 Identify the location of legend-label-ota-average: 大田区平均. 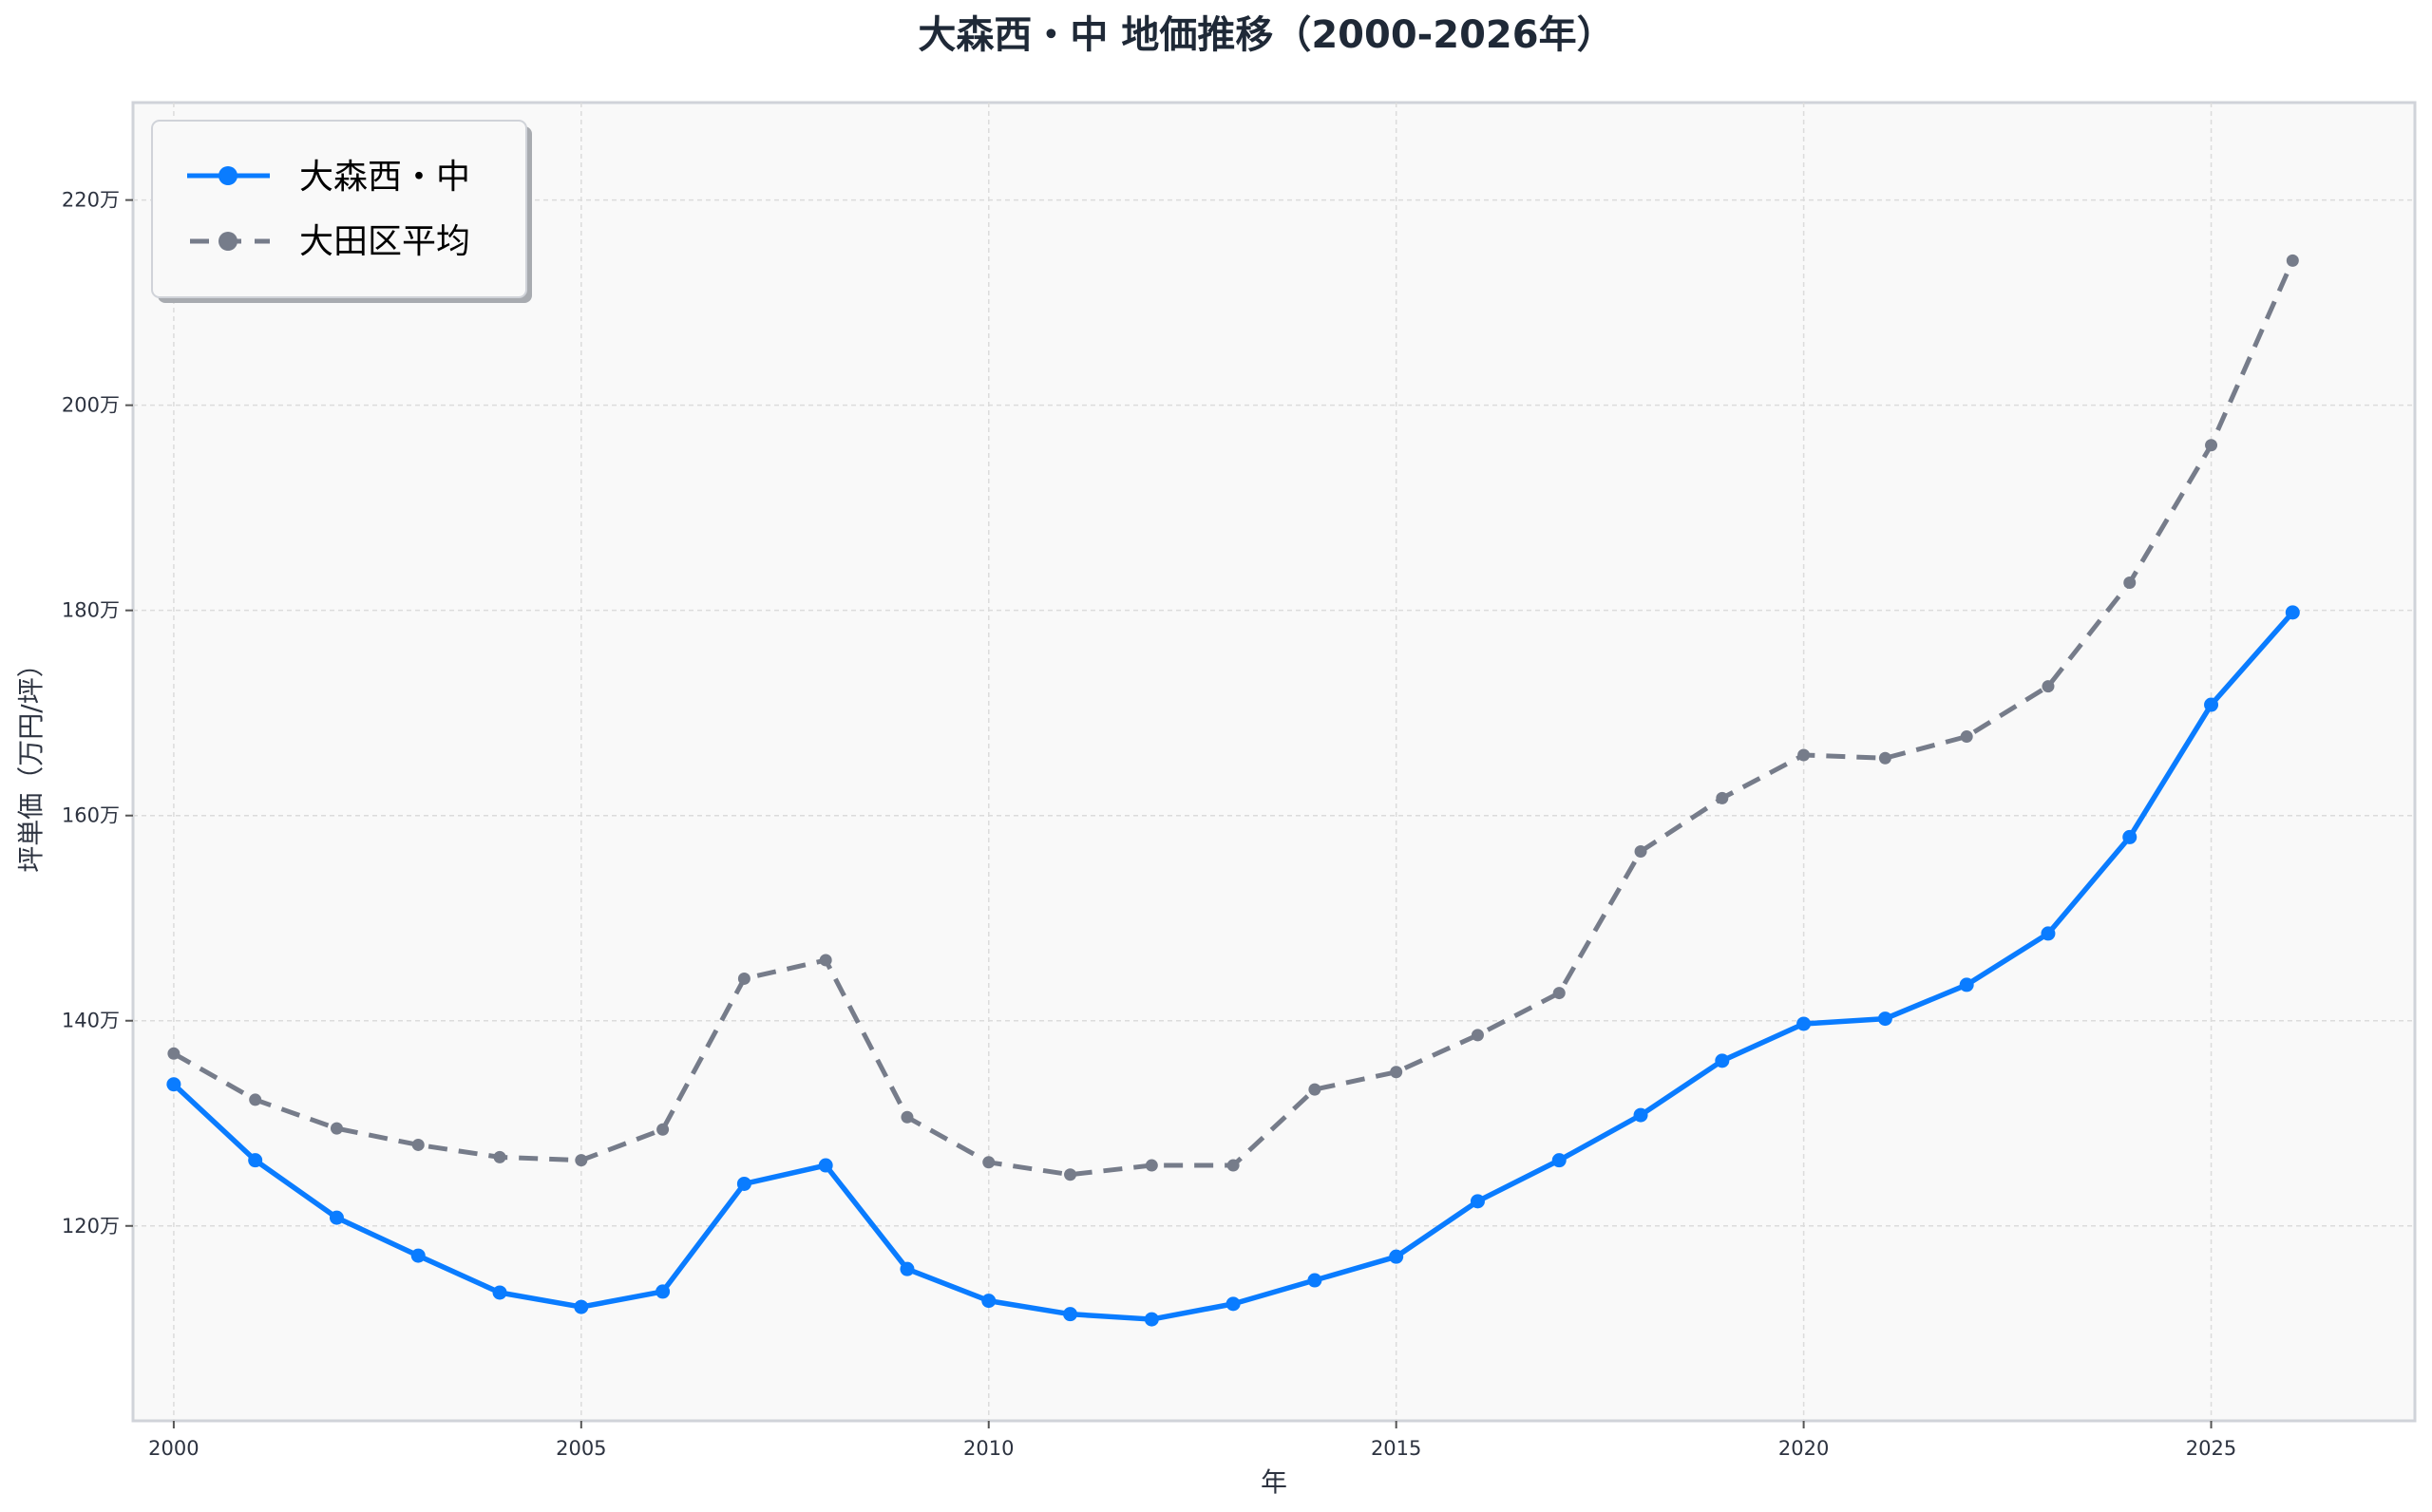
(384, 242).